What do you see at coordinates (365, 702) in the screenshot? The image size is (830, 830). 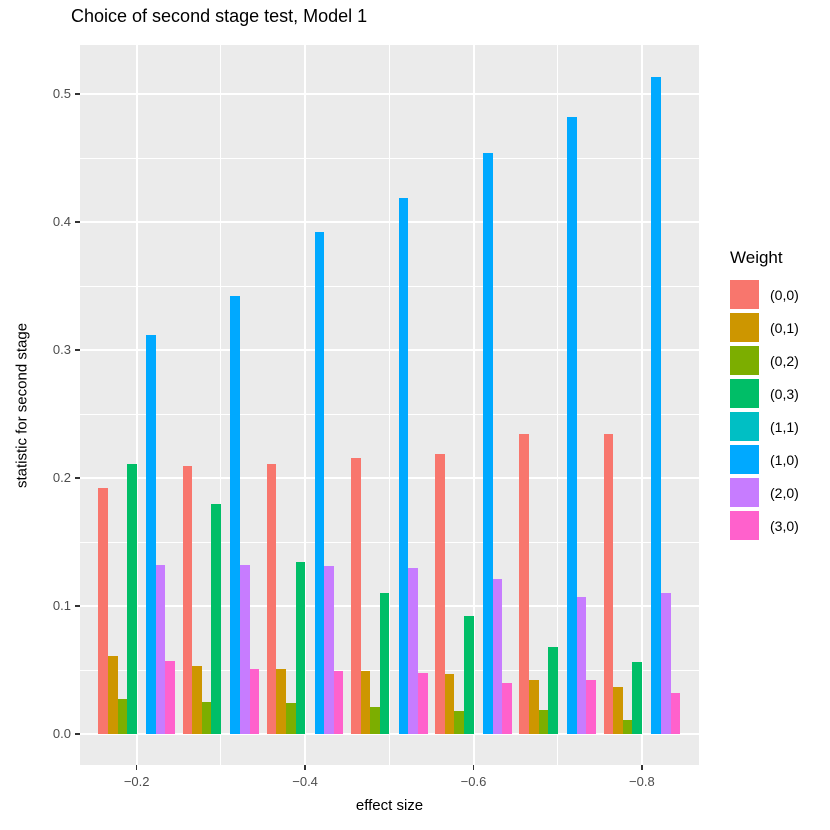 I see `bar-(0,1)-at--0.5` at bounding box center [365, 702].